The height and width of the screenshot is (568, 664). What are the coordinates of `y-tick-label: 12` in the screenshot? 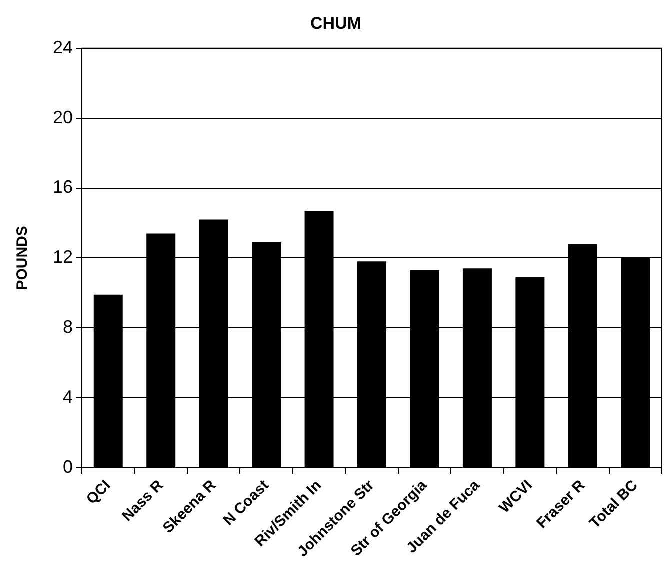 It's located at (63, 257).